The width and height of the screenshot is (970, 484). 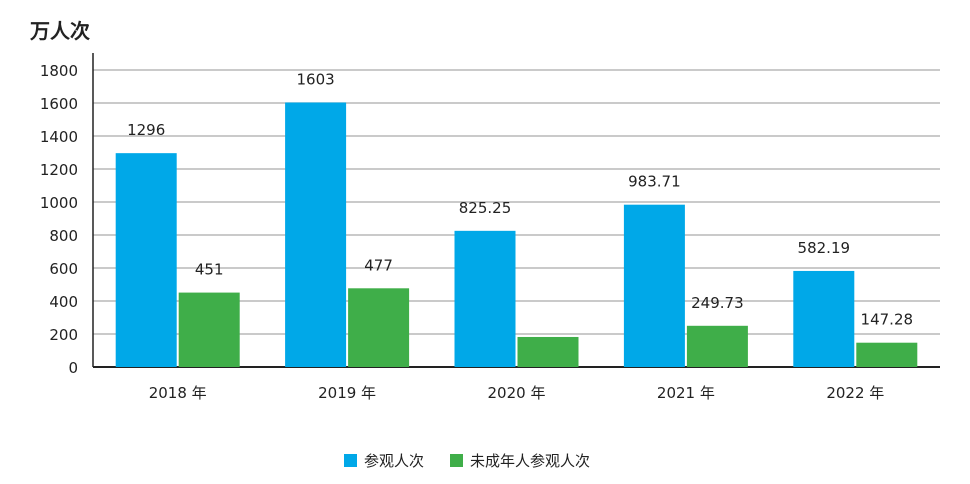 I want to click on data-label: 1603, so click(x=316, y=80).